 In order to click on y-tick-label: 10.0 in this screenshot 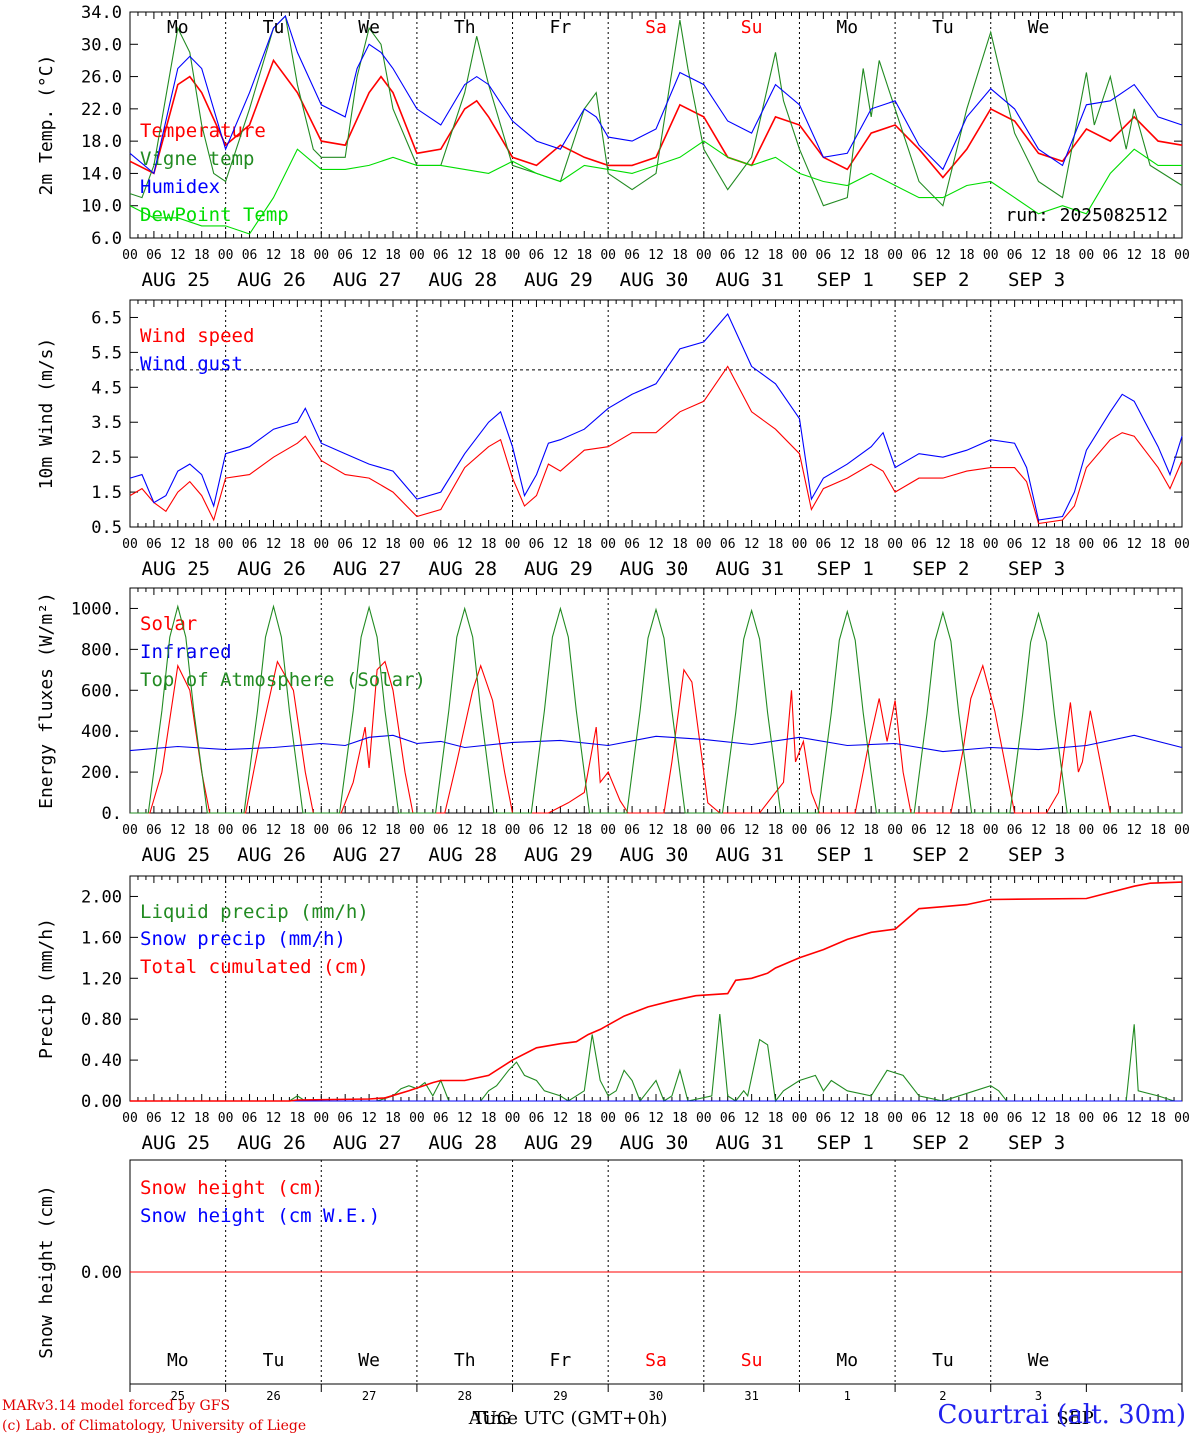, I will do `click(101, 207)`.